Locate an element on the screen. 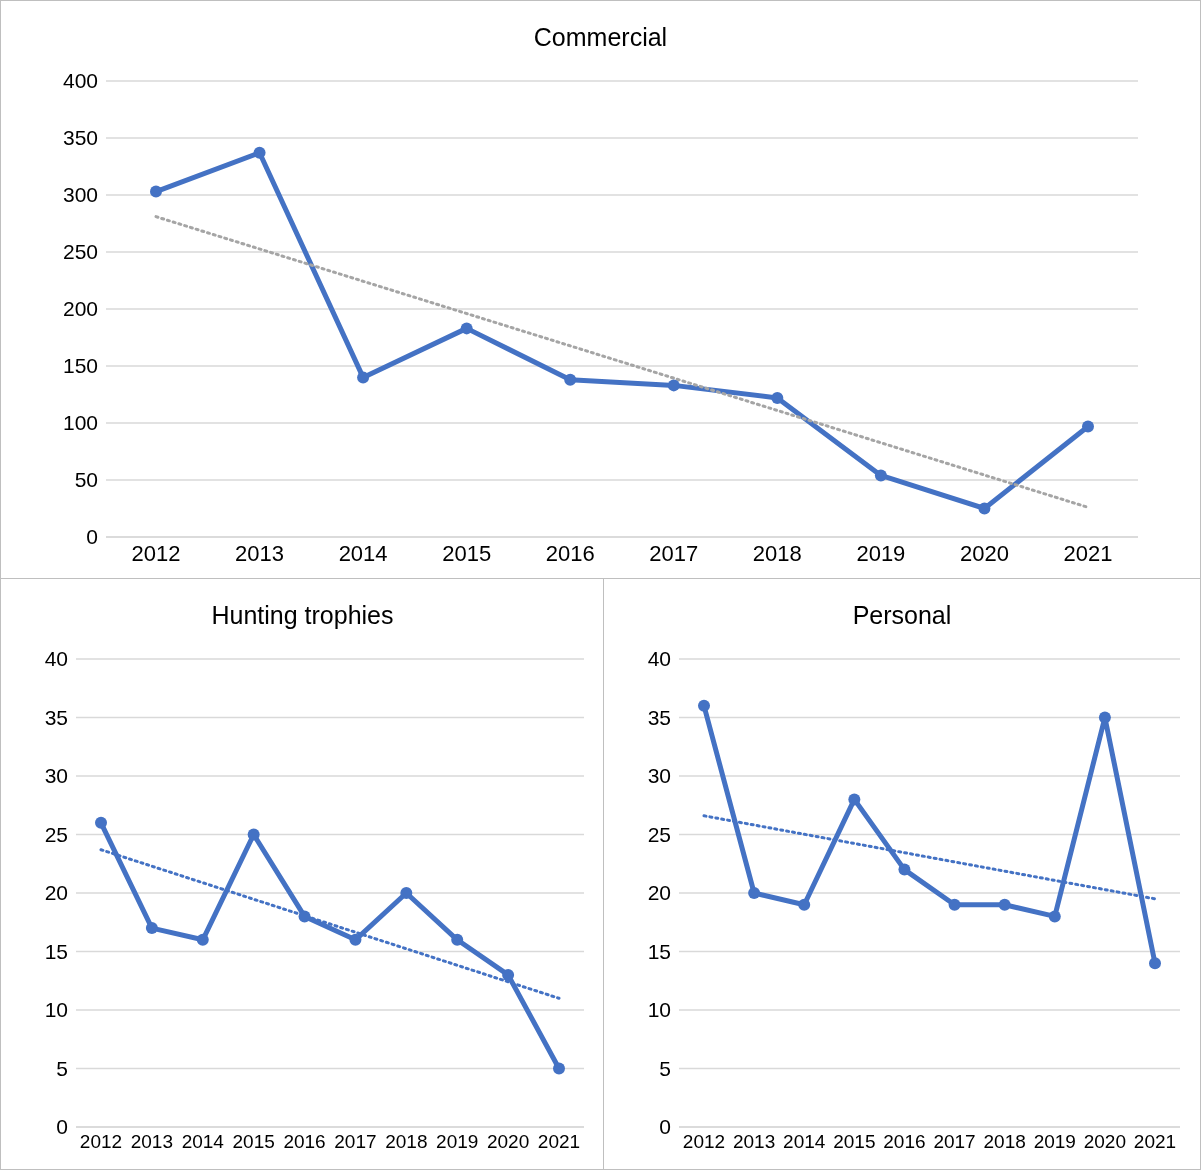  y-tick-label: 150 is located at coordinates (80, 366).